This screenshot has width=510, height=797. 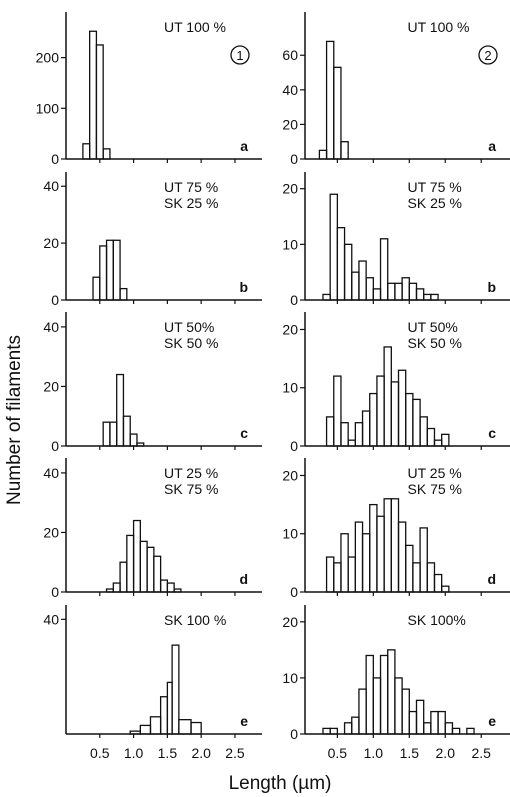 I want to click on histogram-panel-1b: 0 20 40 UT 75 %SK 25 % b, so click(x=152, y=240).